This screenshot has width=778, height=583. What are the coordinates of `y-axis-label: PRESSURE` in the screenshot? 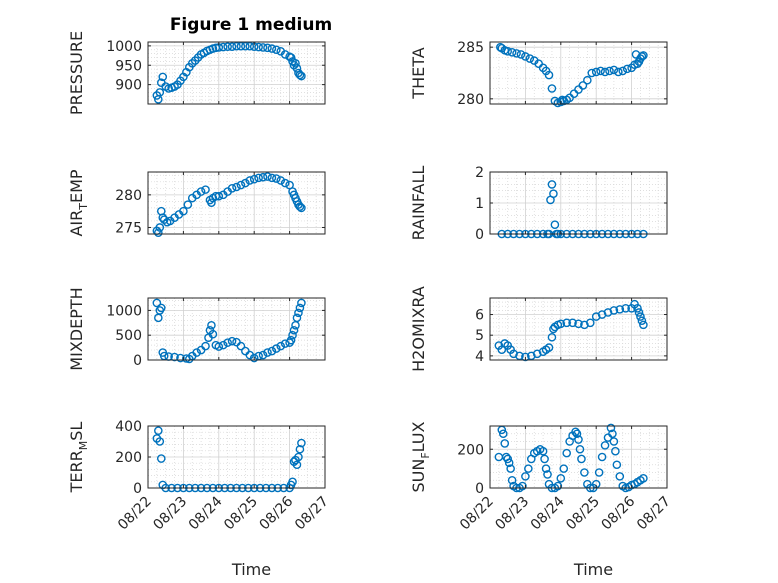 It's located at (76, 73).